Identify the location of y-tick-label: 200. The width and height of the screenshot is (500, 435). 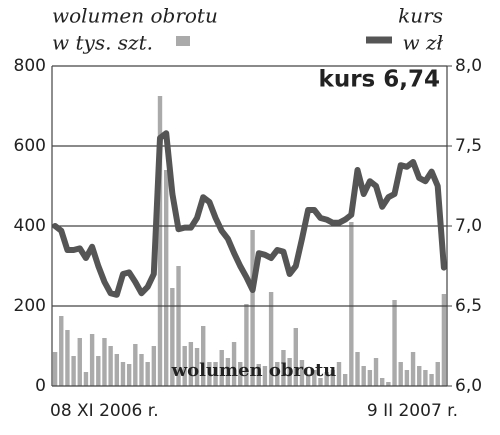
(30, 306).